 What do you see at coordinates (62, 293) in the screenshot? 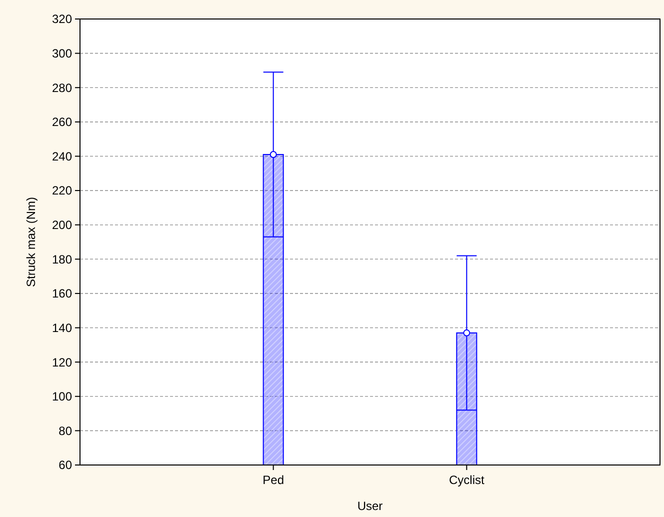
I see `y-tick-label: 160` at bounding box center [62, 293].